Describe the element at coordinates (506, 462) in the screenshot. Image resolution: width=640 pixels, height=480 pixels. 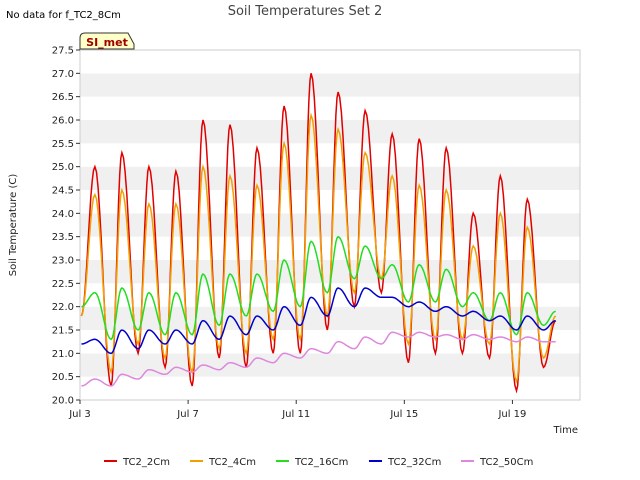
I see `legend-label: TC2_50Cm` at that location.